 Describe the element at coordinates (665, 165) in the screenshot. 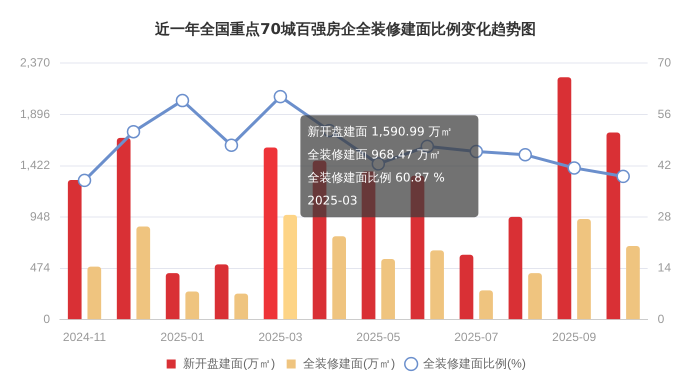

I see `y2-tick-label: 42` at that location.